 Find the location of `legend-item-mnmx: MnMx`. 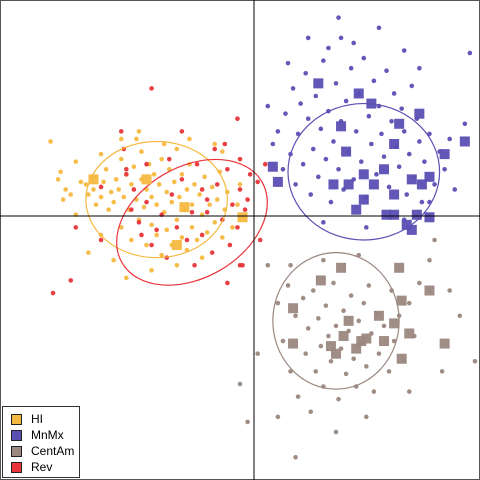

legend-item-mnmx: MnMx is located at coordinates (45, 435).